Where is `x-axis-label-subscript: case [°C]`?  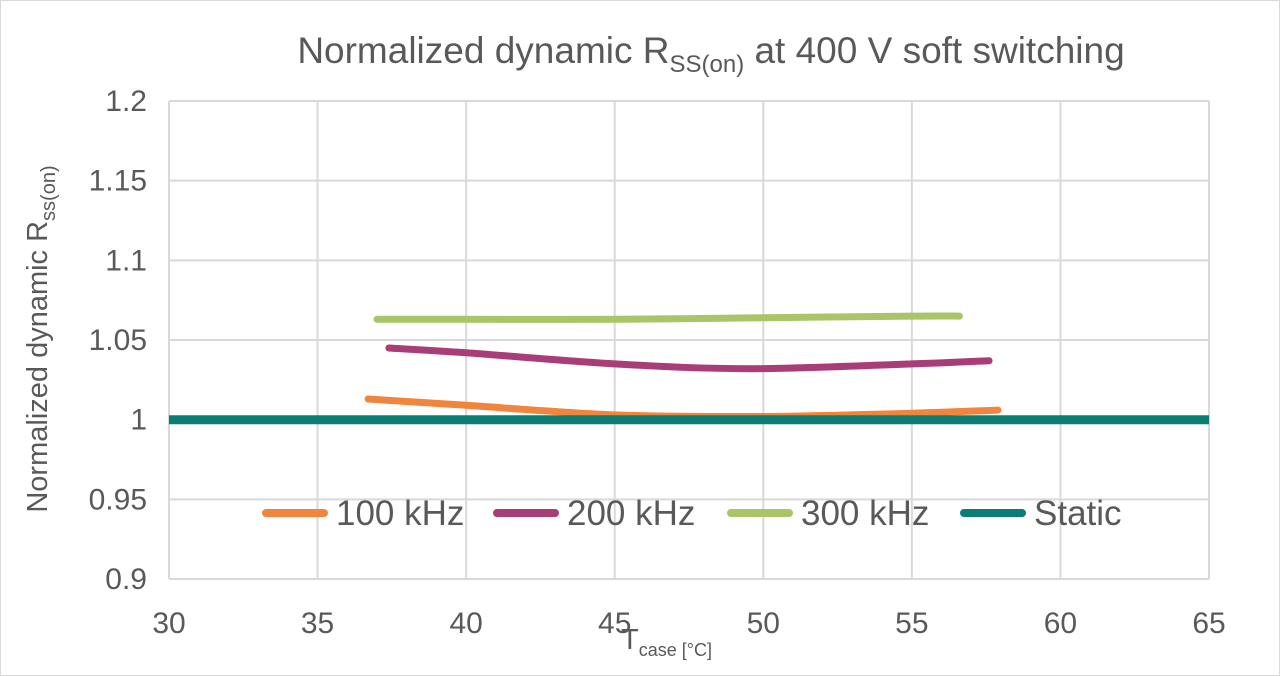
x-axis-label-subscript: case [°C] is located at coordinates (675, 650).